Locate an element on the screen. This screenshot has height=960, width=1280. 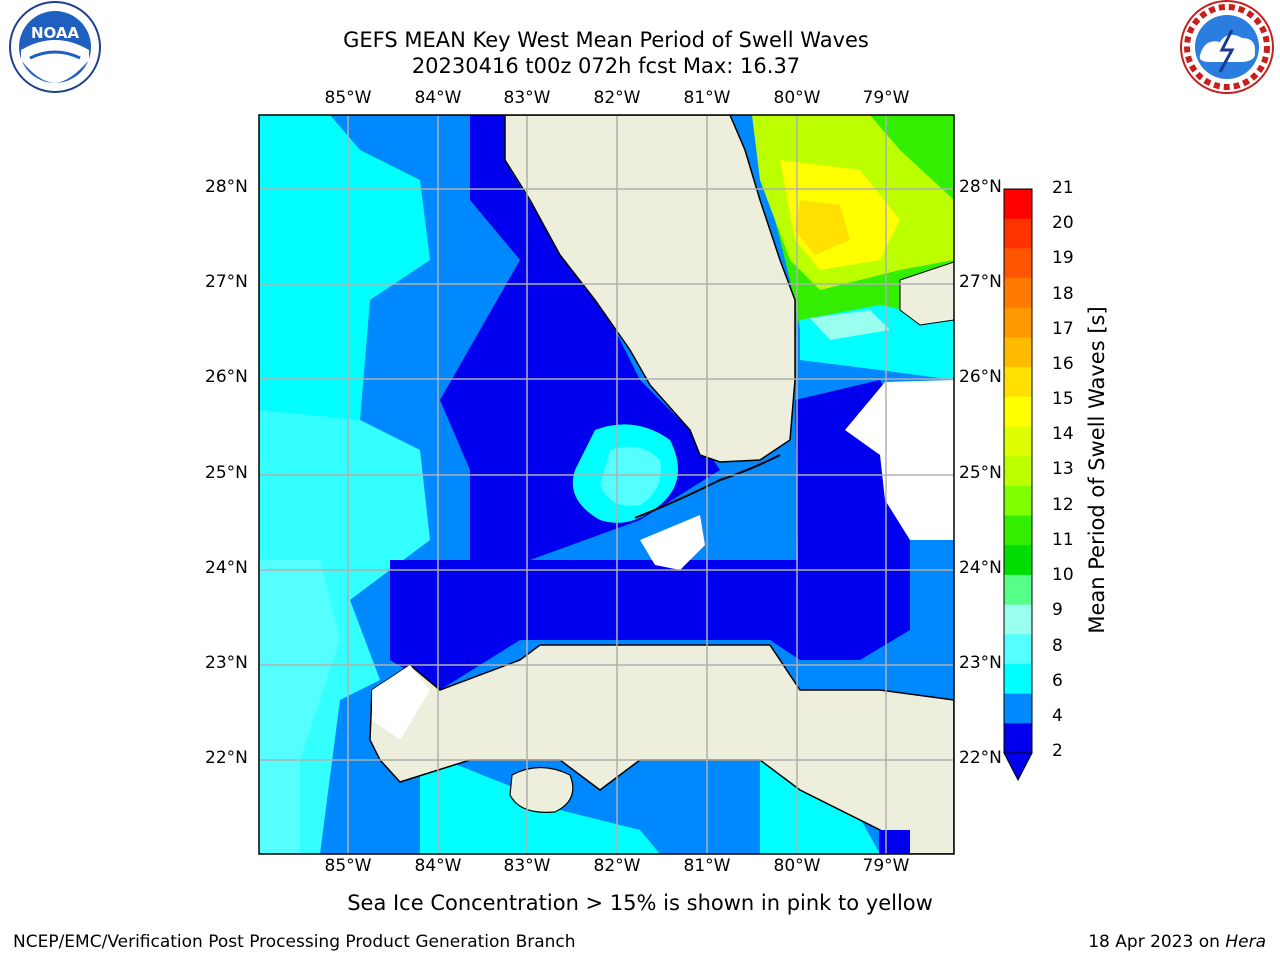
noaa-logo-text: NOAA is located at coordinates (55, 33).